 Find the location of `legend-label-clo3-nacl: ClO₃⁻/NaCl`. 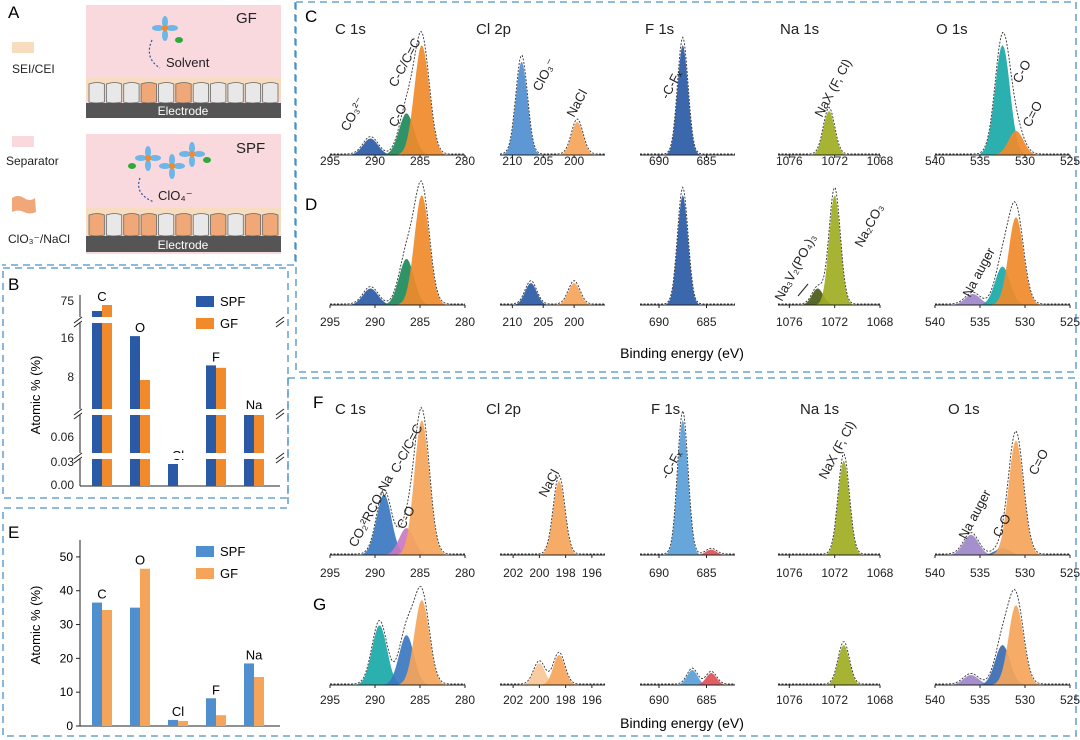

legend-label-clo3-nacl: ClO₃⁻/NaCl is located at coordinates (39, 239).